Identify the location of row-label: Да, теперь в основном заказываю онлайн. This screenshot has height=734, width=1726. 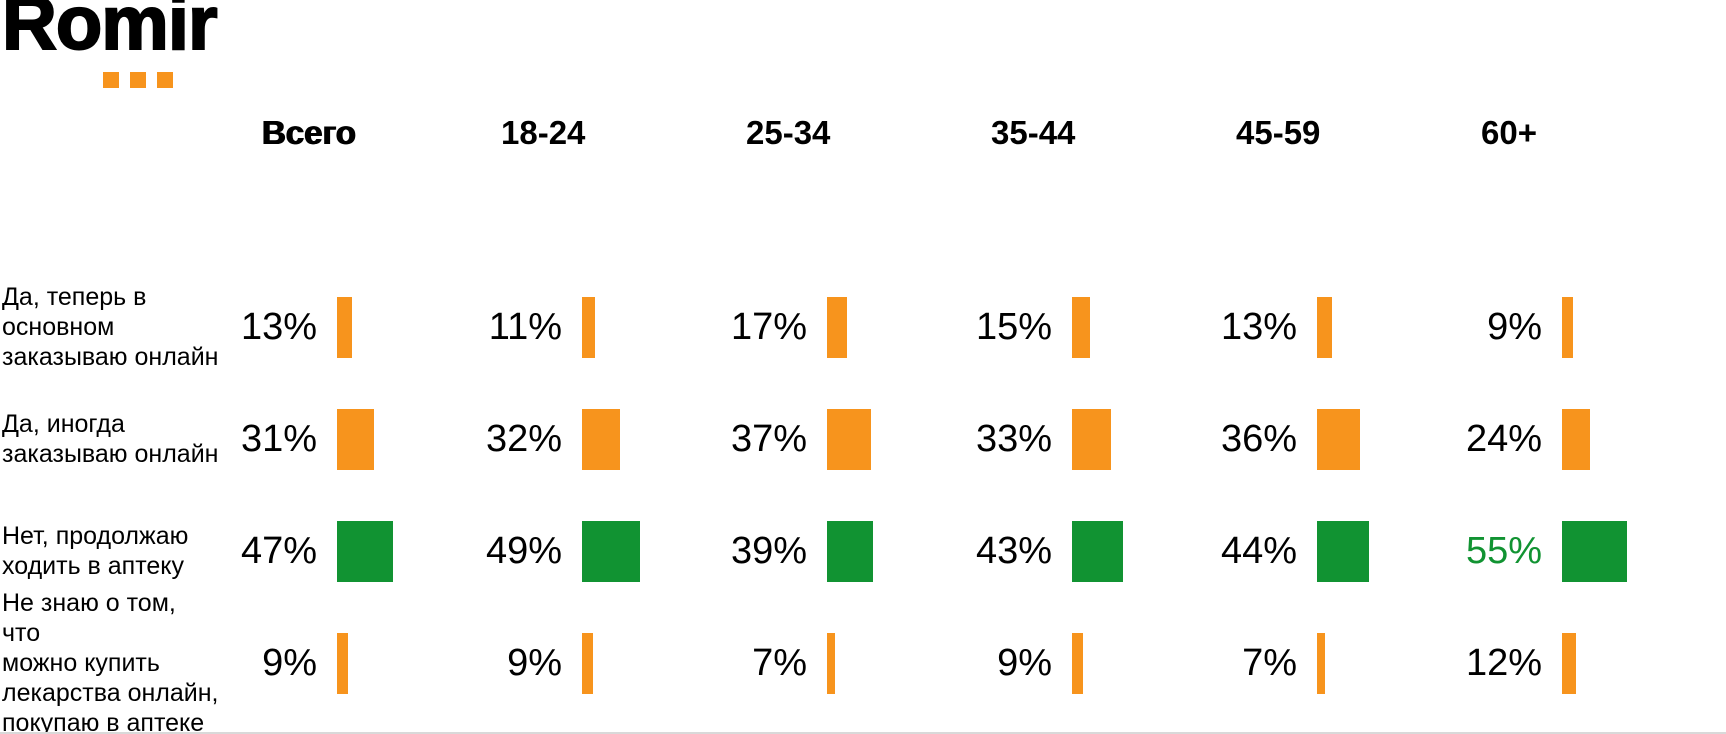
(110, 327).